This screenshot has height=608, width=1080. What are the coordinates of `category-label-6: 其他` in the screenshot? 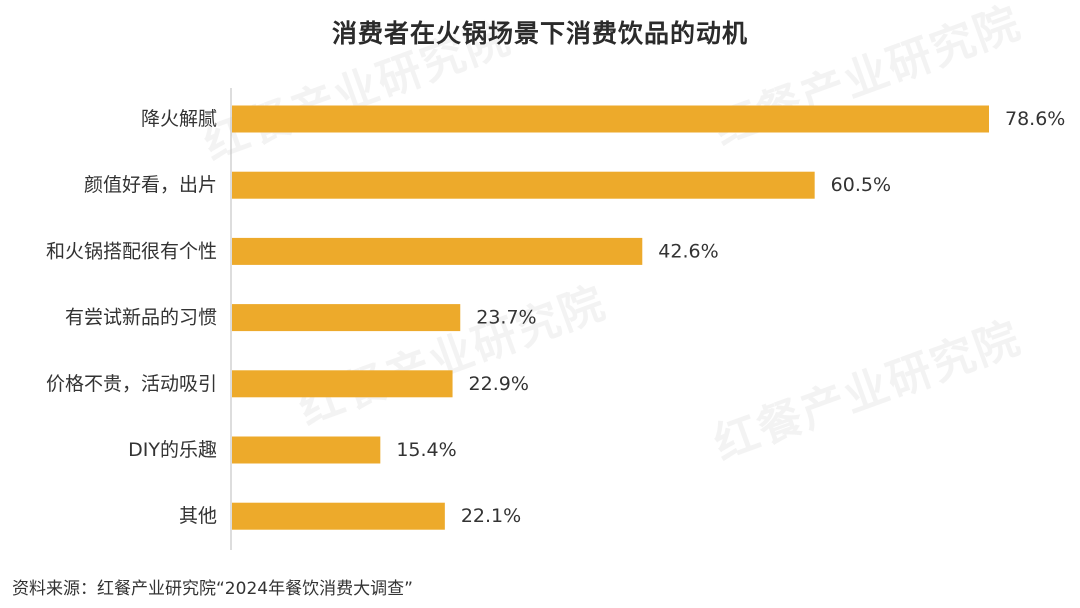 It's located at (198, 516).